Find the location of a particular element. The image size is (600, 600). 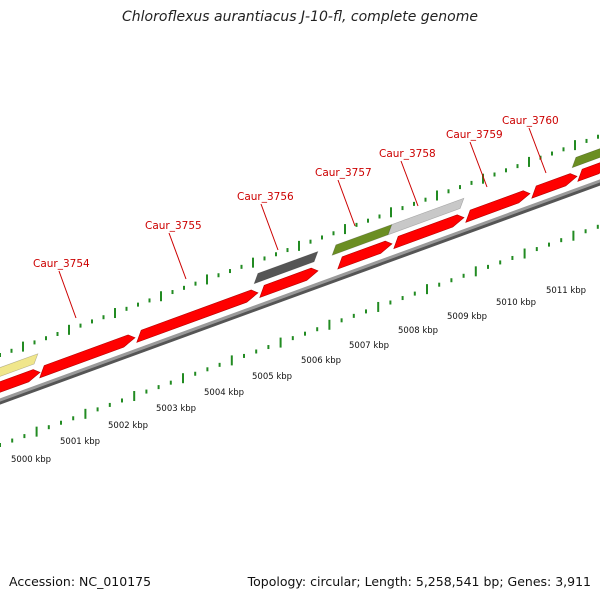

accession-label: Accession: NC_010175 is located at coordinates (80, 581).